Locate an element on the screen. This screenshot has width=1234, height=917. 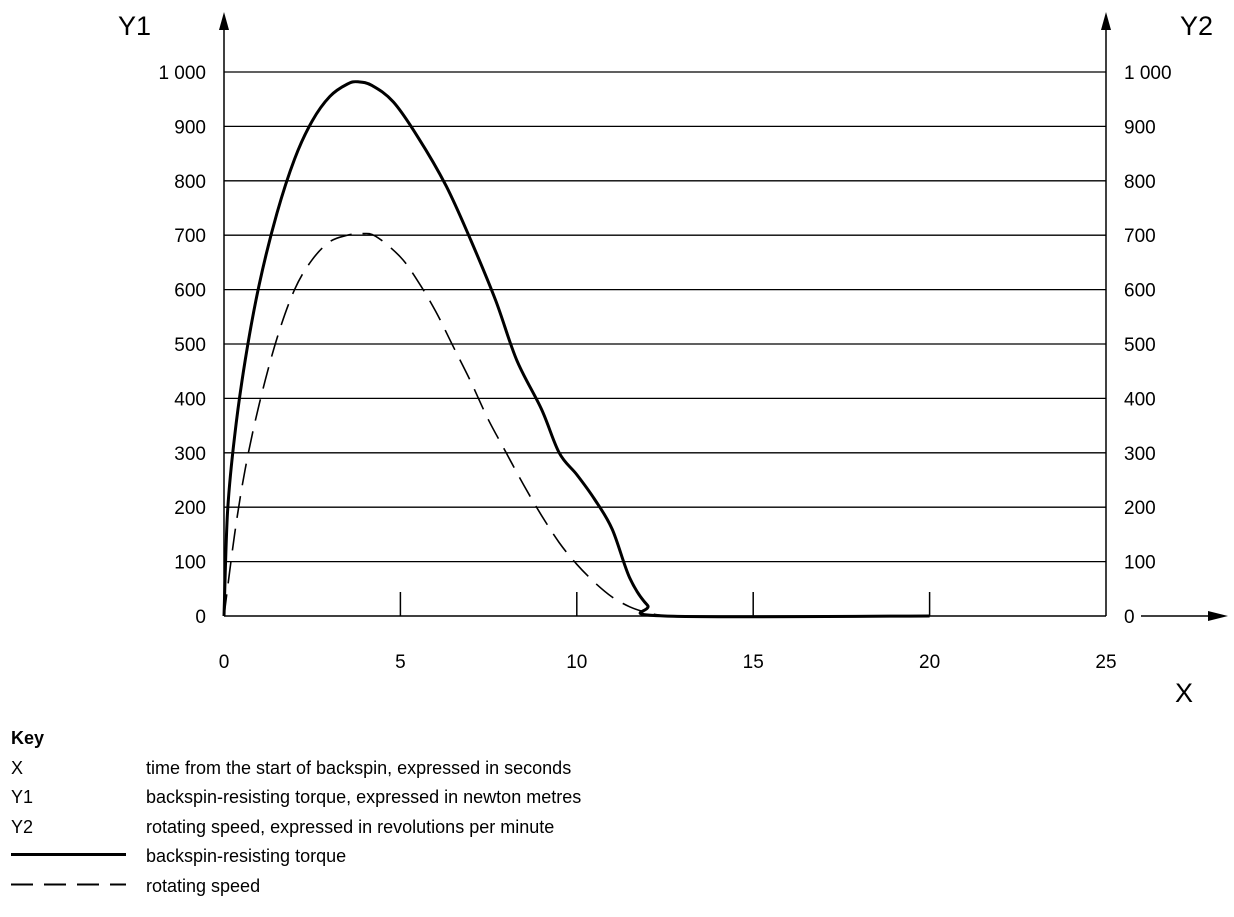
y1-tick-label: 900 is located at coordinates (190, 127).